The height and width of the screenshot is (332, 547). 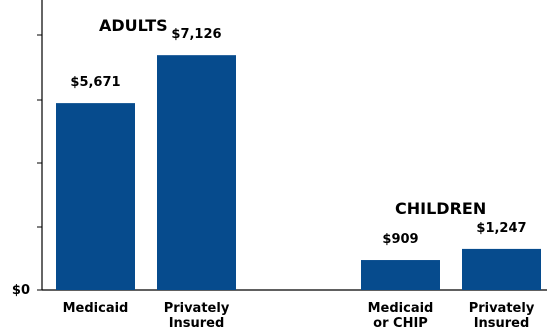 I want to click on bar-value-label: $5,671, so click(x=95, y=82).